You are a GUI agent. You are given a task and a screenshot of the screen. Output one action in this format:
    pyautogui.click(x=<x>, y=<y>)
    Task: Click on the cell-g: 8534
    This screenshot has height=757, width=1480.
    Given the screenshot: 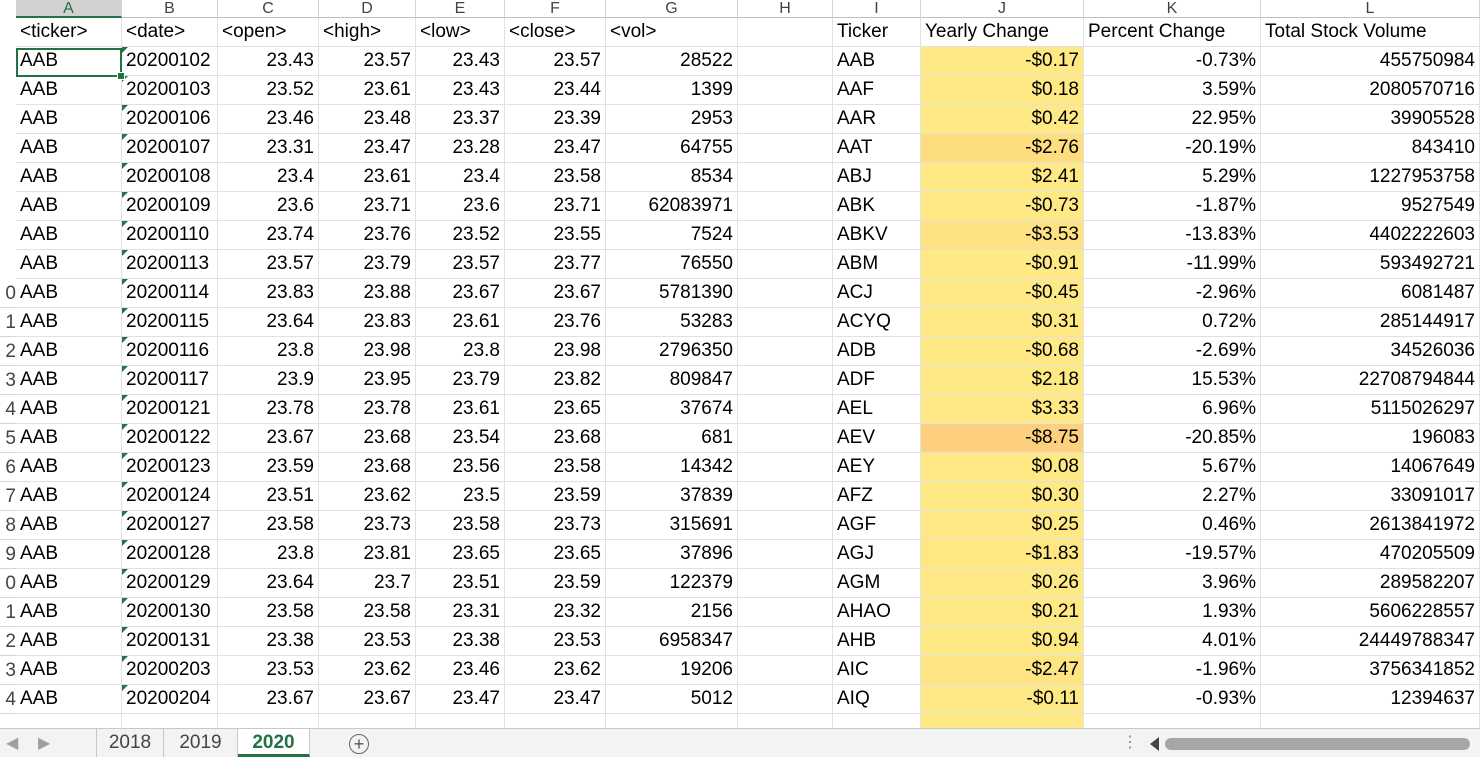 What is the action you would take?
    pyautogui.click(x=672, y=177)
    